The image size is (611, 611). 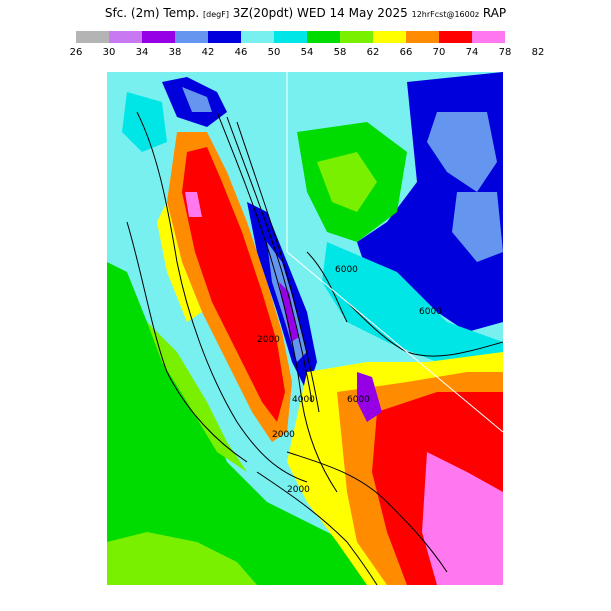 What do you see at coordinates (303, 400) in the screenshot?
I see `contour-label: 4000` at bounding box center [303, 400].